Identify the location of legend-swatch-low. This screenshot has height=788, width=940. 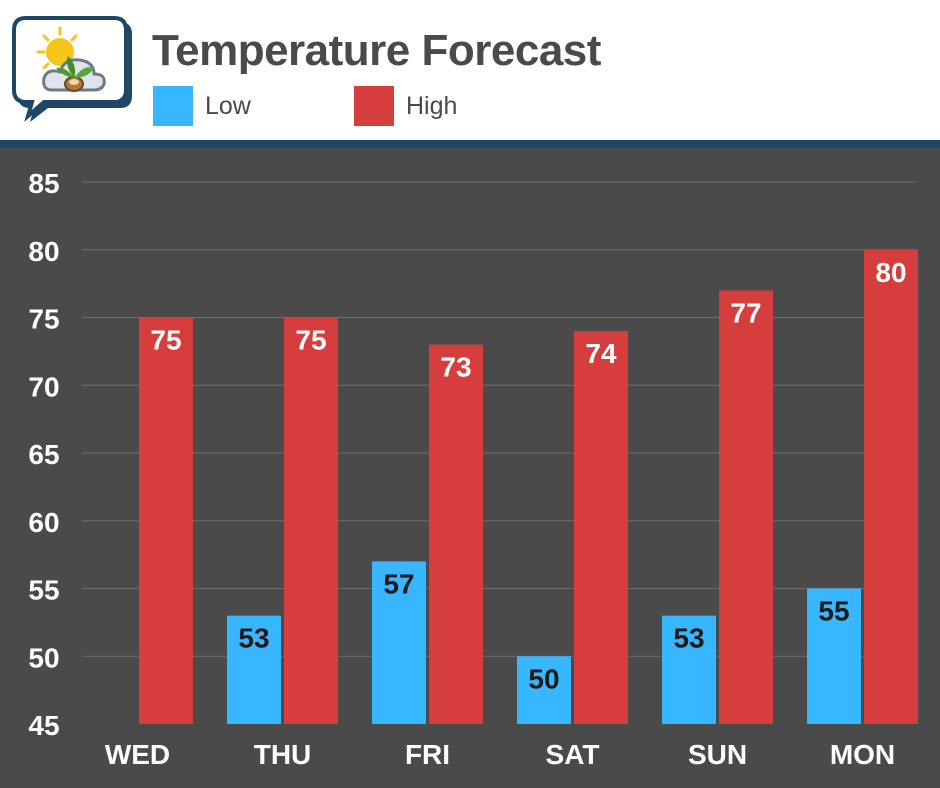
(173, 106).